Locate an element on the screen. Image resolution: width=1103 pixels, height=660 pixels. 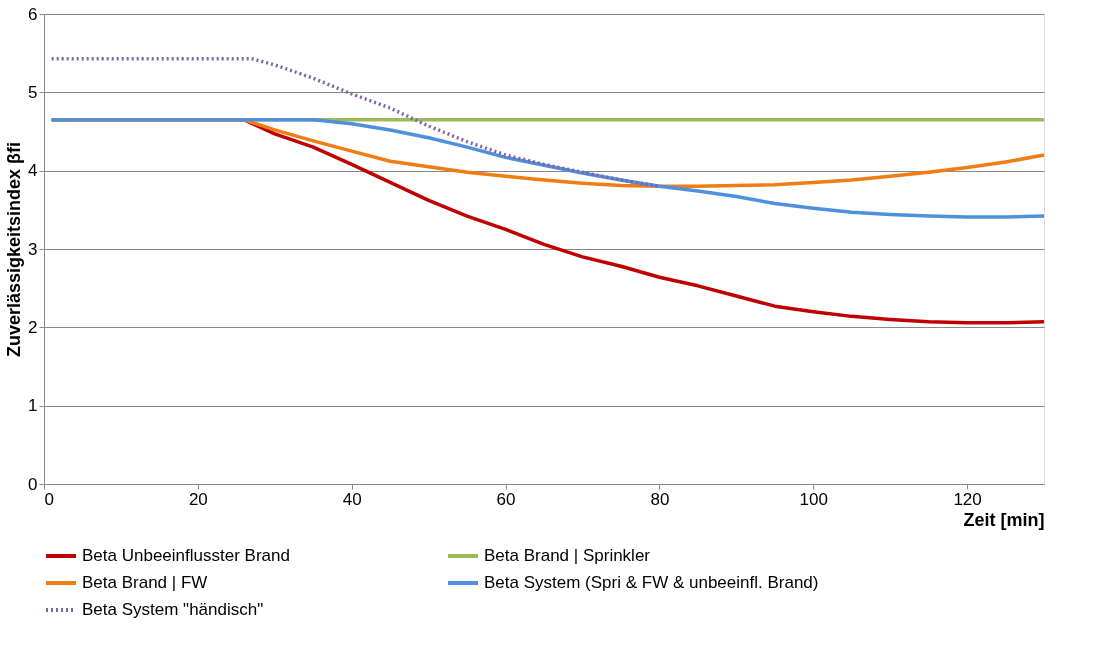
x-tick-label: 60 is located at coordinates (506, 499).